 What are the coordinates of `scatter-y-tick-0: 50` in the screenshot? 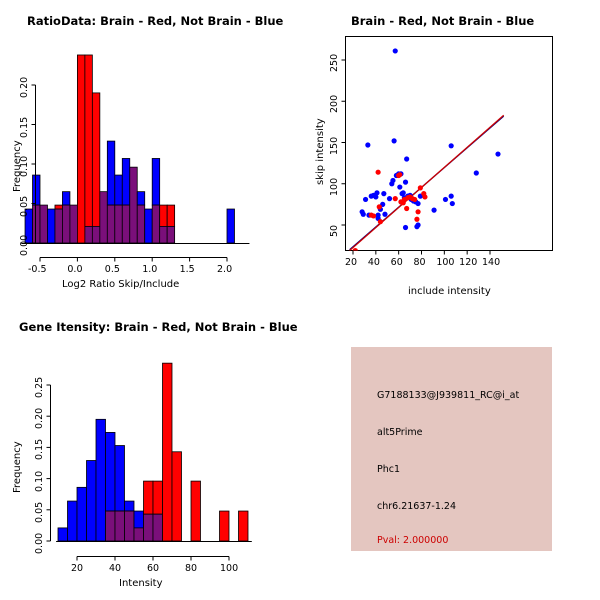 It's located at (334, 230).